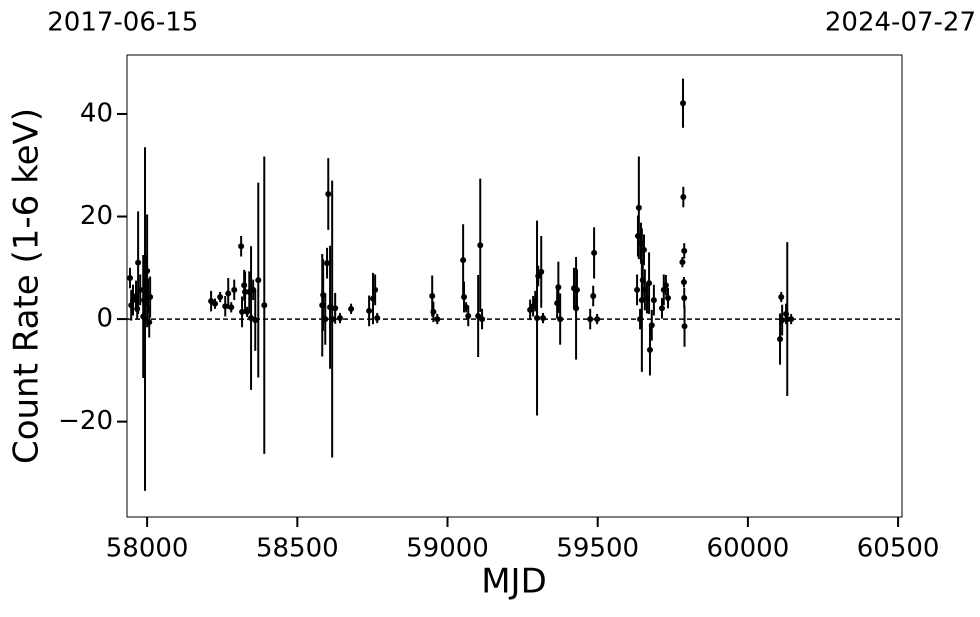 This screenshot has height=617, width=980. I want to click on y-tick-label: 40, so click(96, 113).